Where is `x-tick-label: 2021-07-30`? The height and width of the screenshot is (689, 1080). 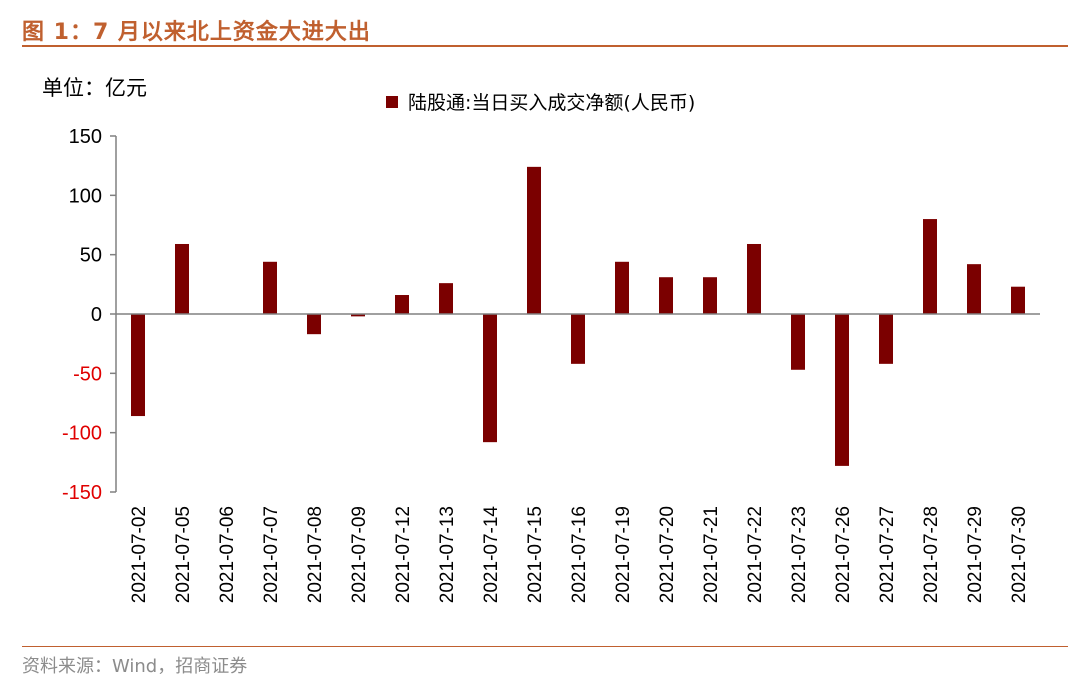
x-tick-label: 2021-07-30 is located at coordinates (1019, 554).